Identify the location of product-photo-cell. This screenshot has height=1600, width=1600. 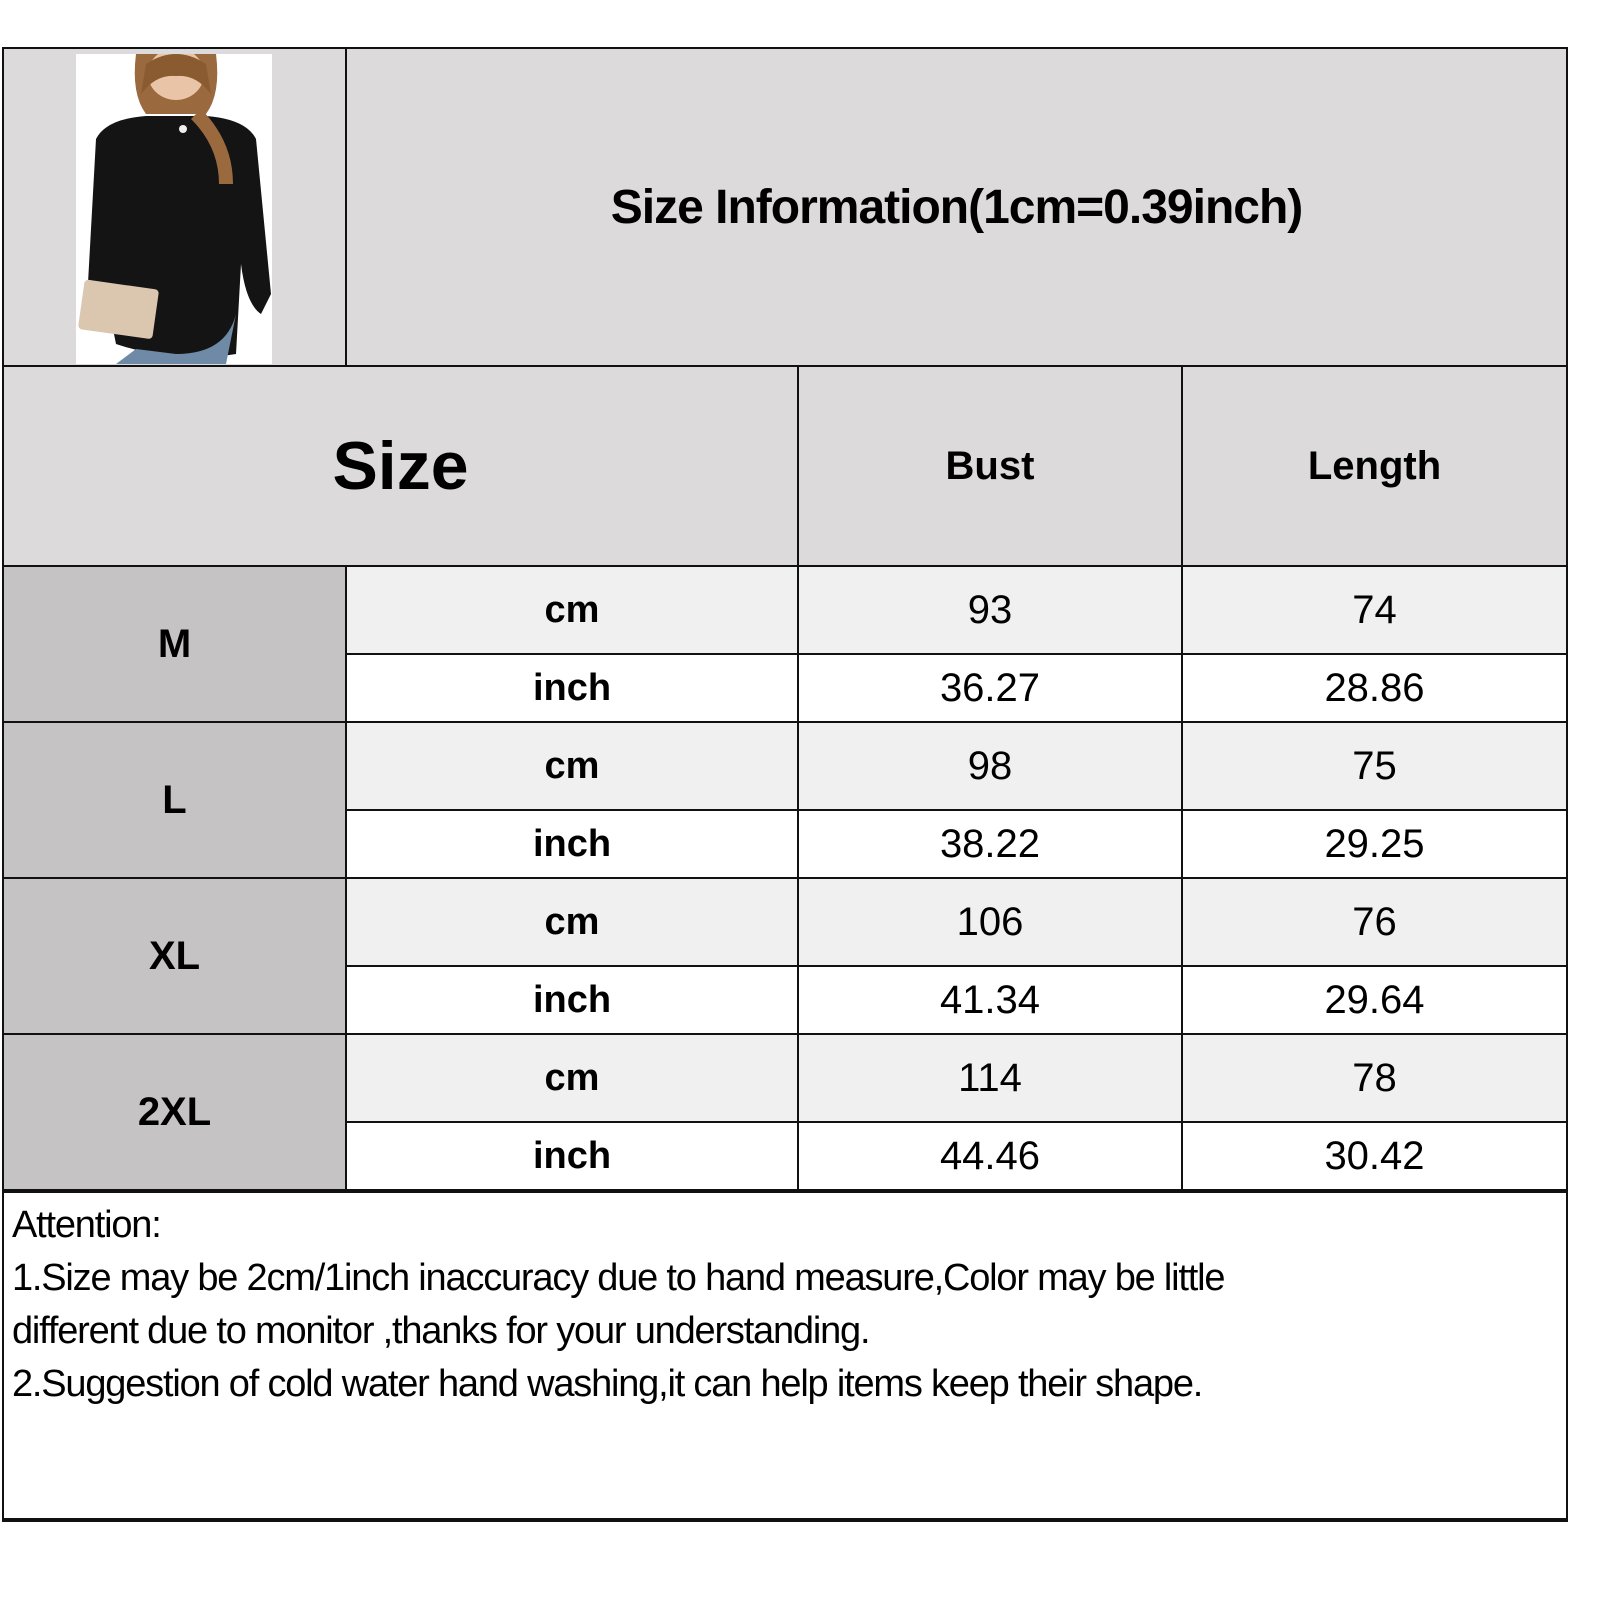
(174, 207).